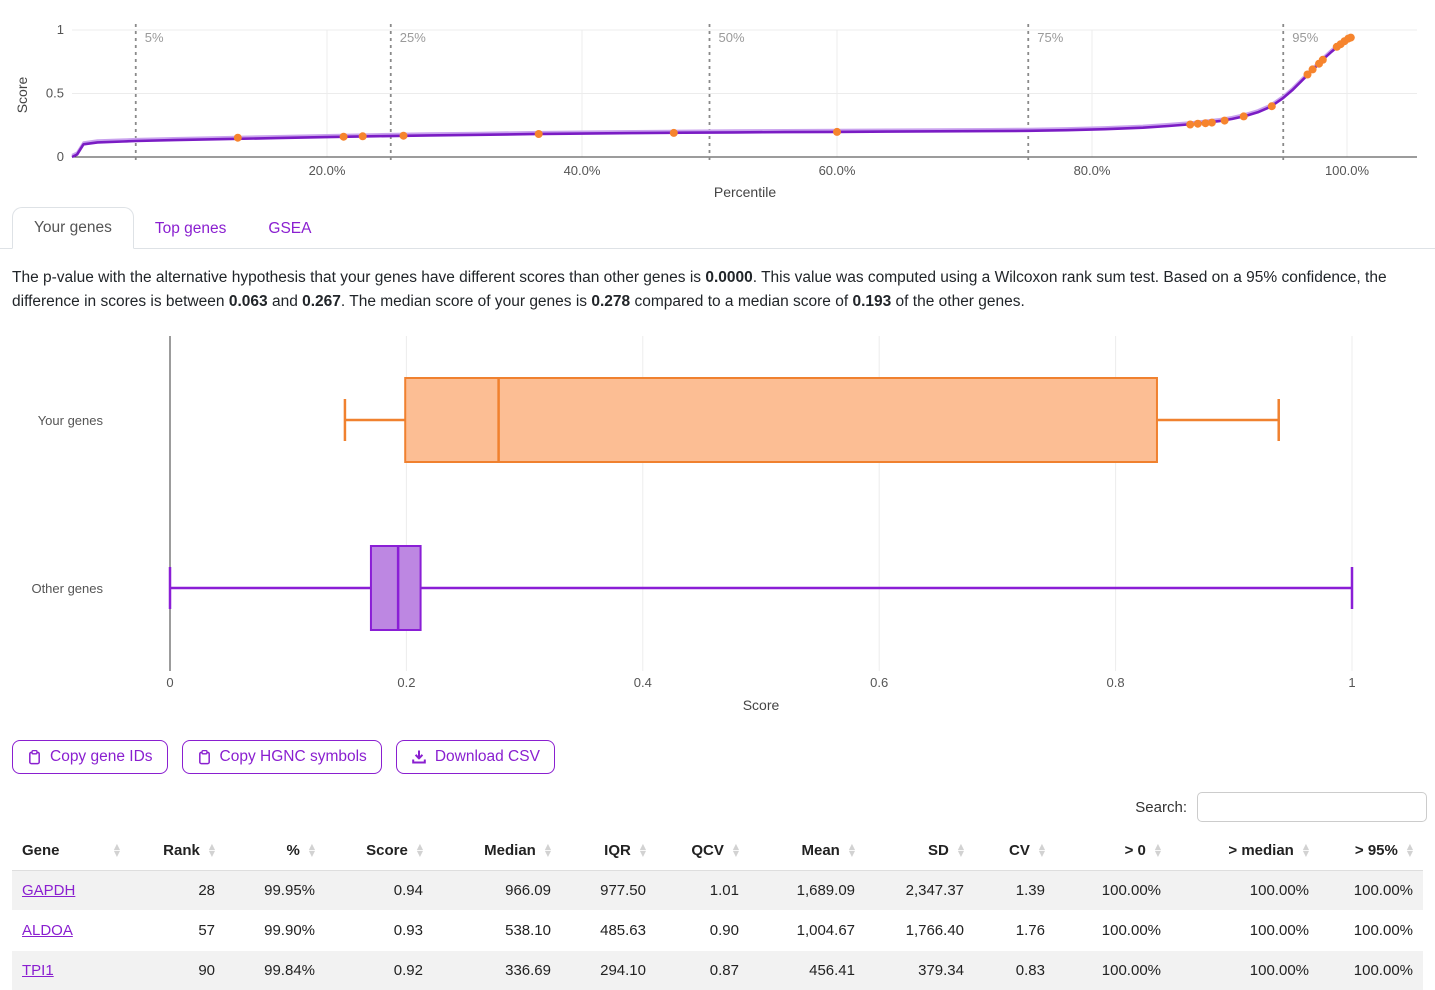  Describe the element at coordinates (711, 97) in the screenshot. I see `score-curve` at that location.